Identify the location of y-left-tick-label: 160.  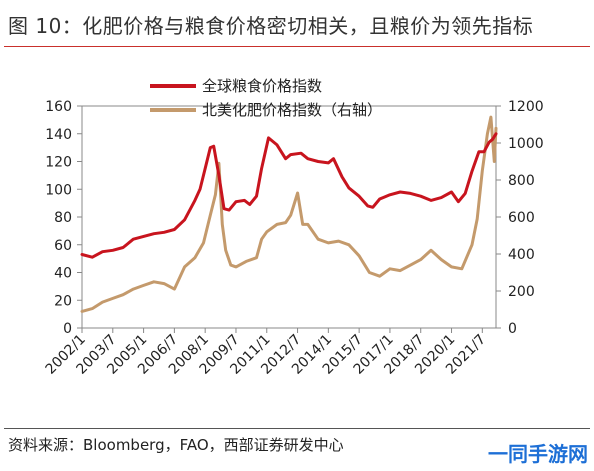
(58, 107).